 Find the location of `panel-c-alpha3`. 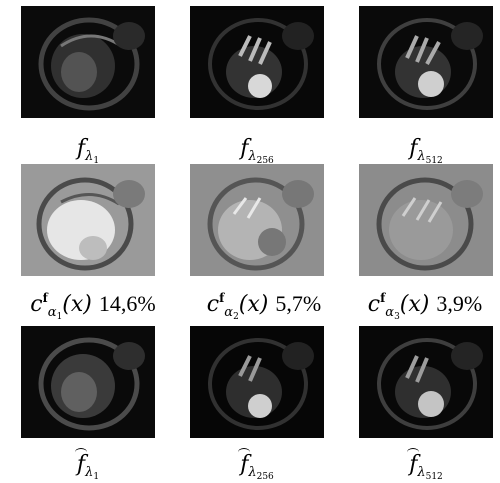

panel-c-alpha3 is located at coordinates (426, 220).